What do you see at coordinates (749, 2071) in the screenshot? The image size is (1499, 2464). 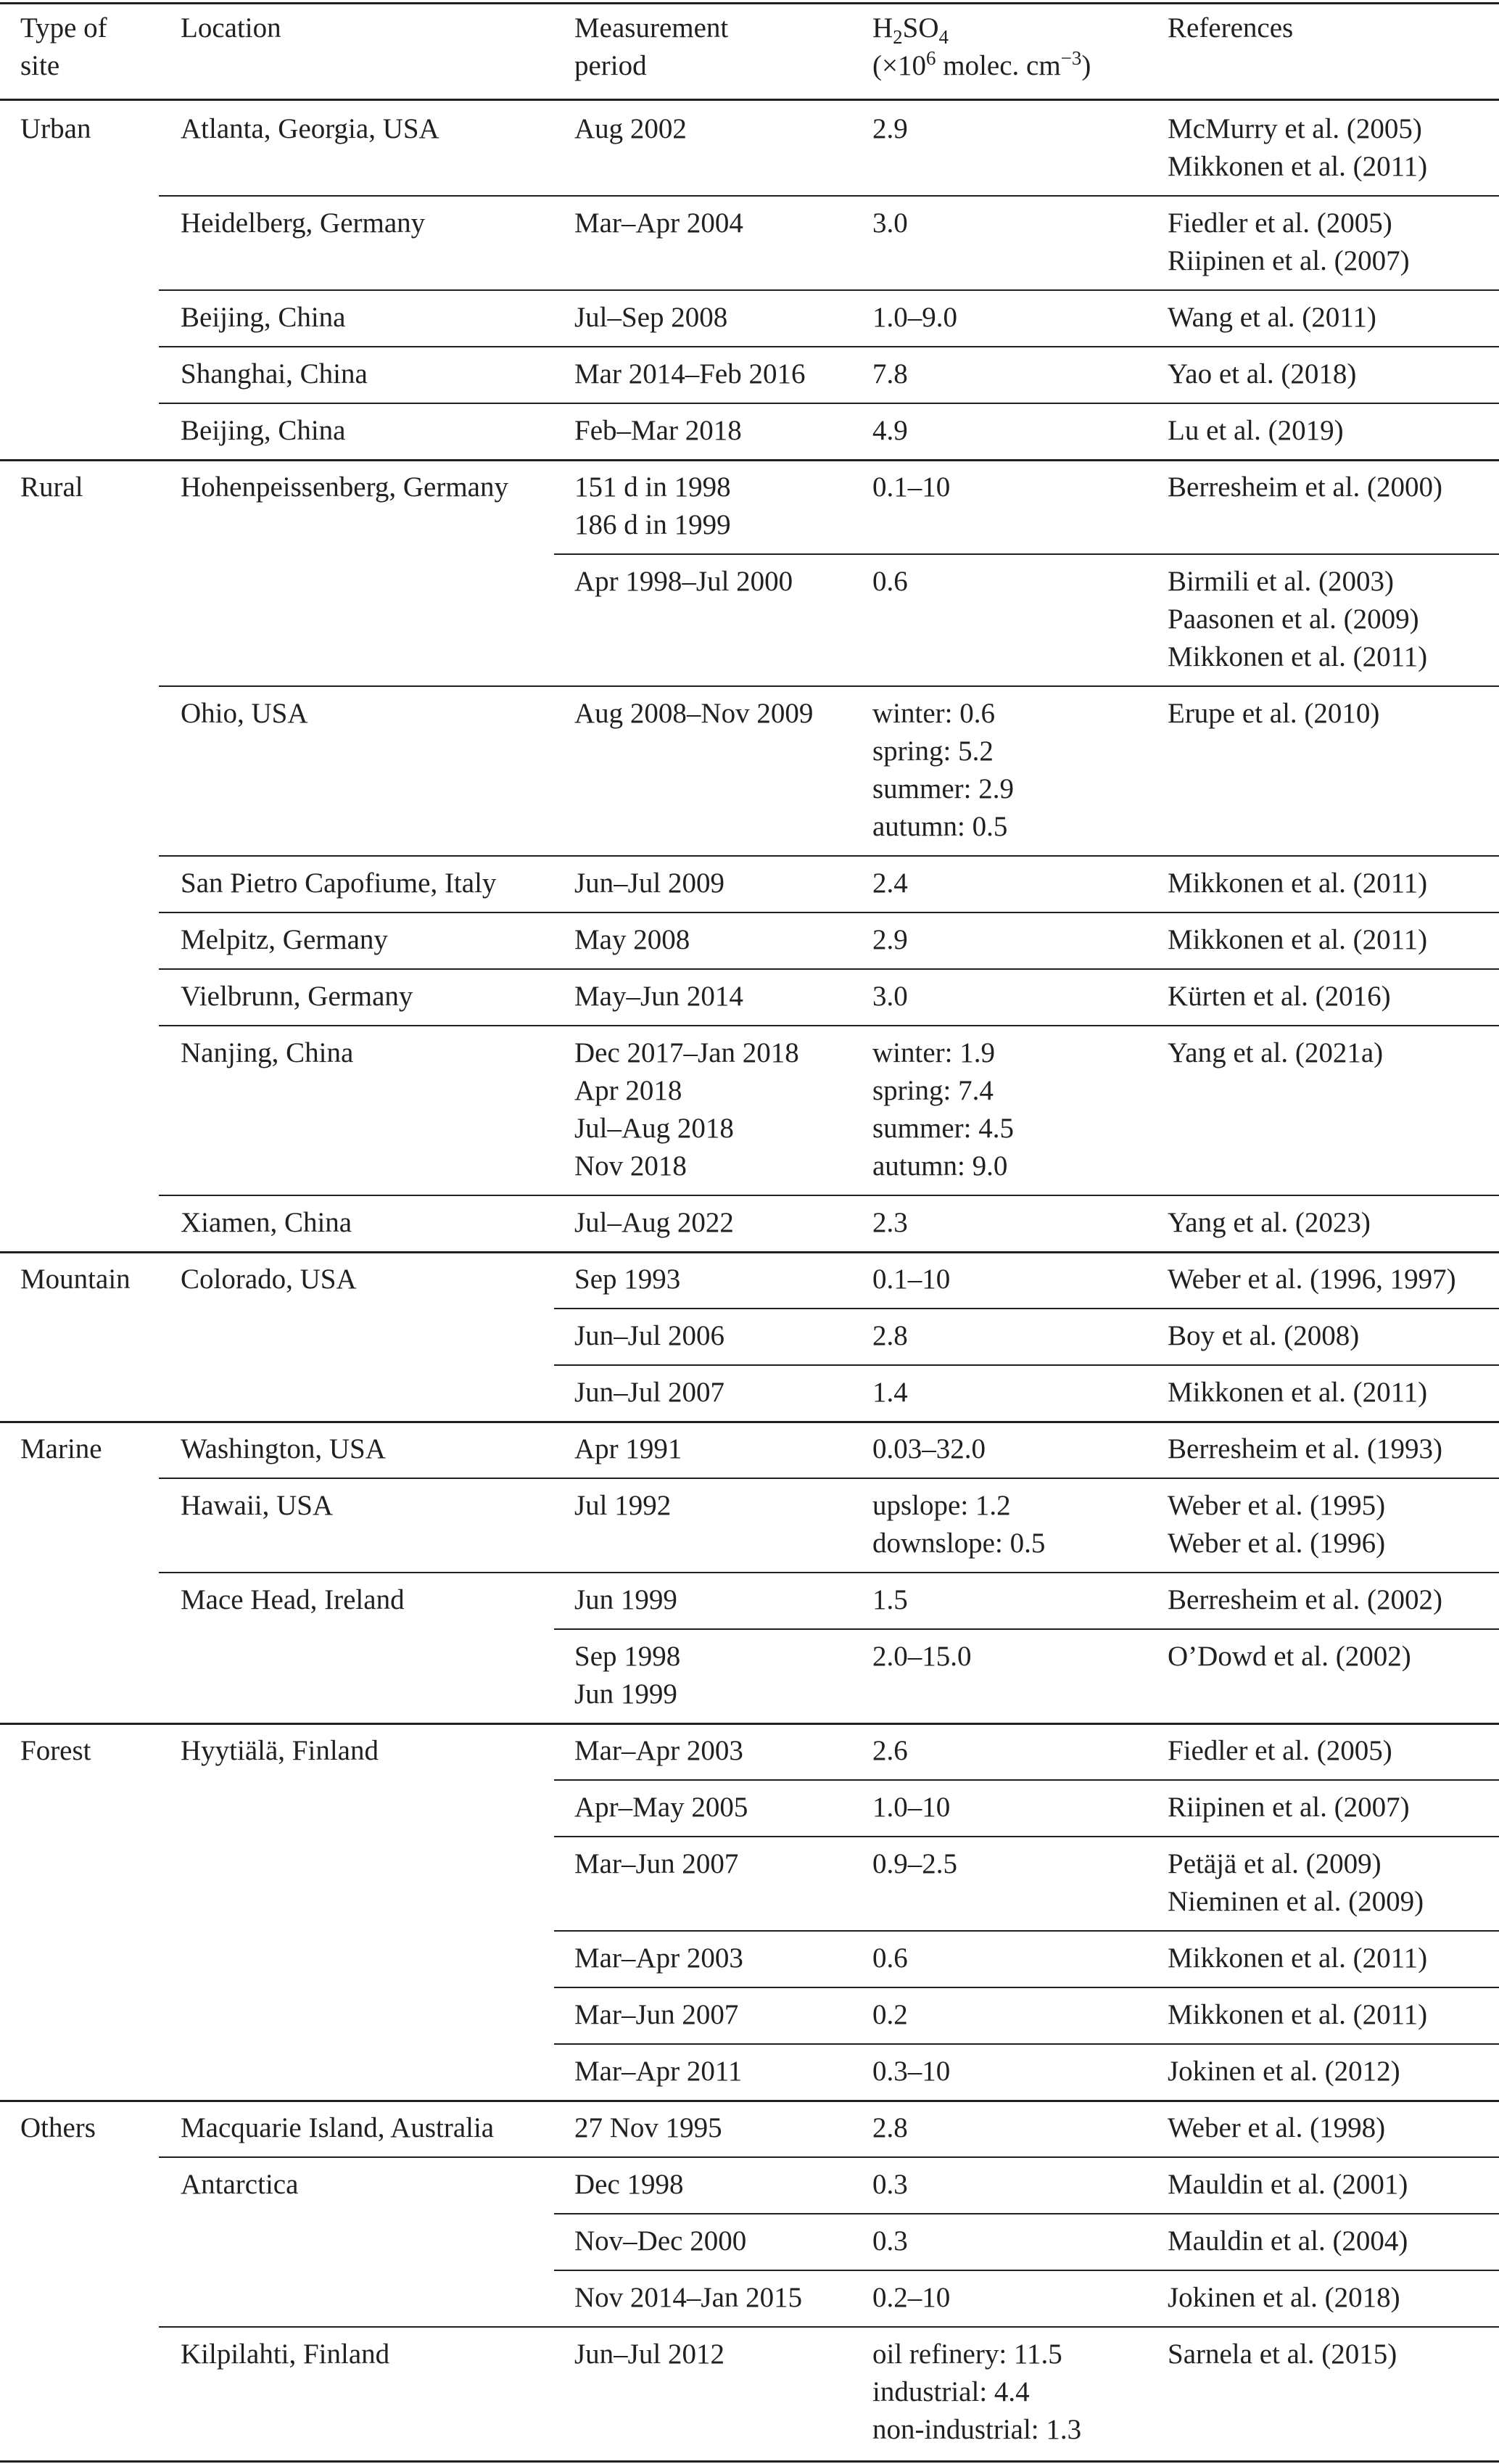 I see `table-row: Mar–Apr 2011 0.3–10 Jokinen et al. (2012)` at bounding box center [749, 2071].